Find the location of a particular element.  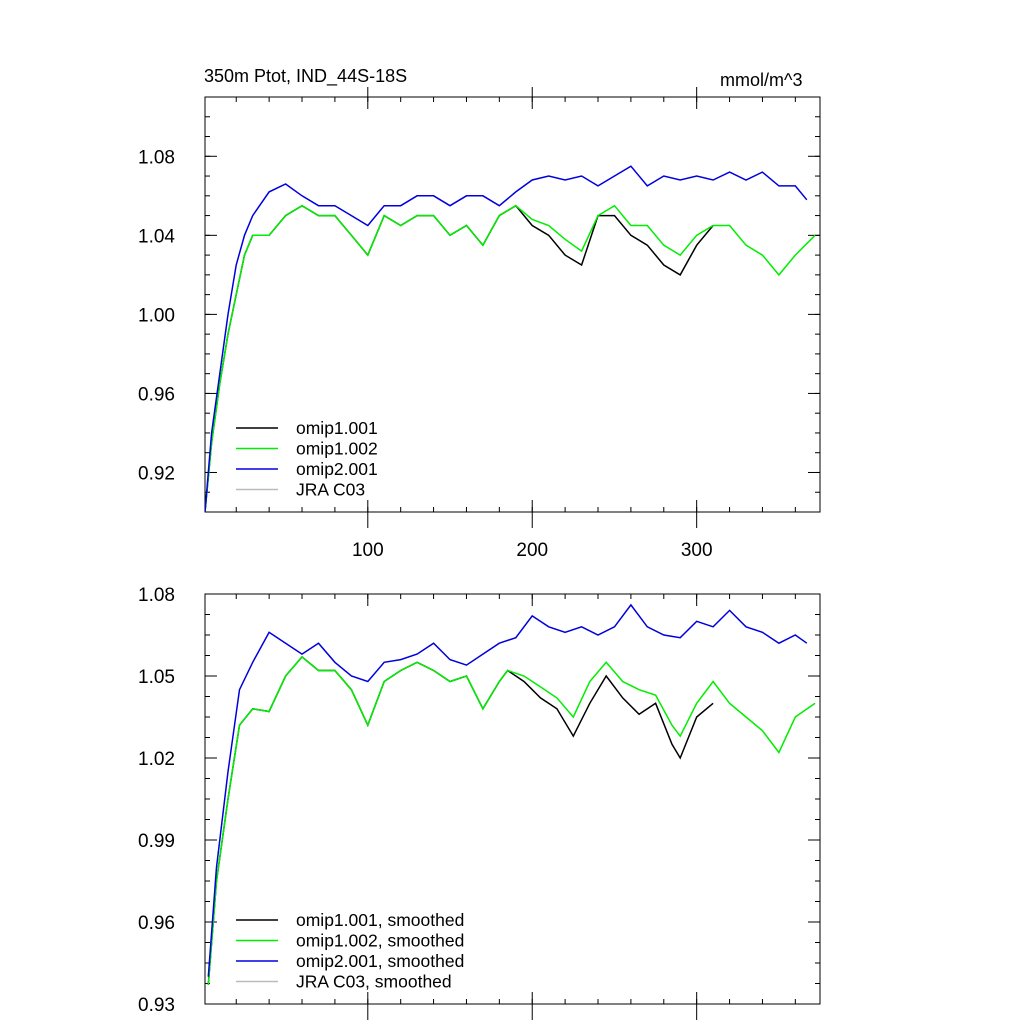

chart-title: 350m Ptot, IND_44S-18S is located at coordinates (306, 76).